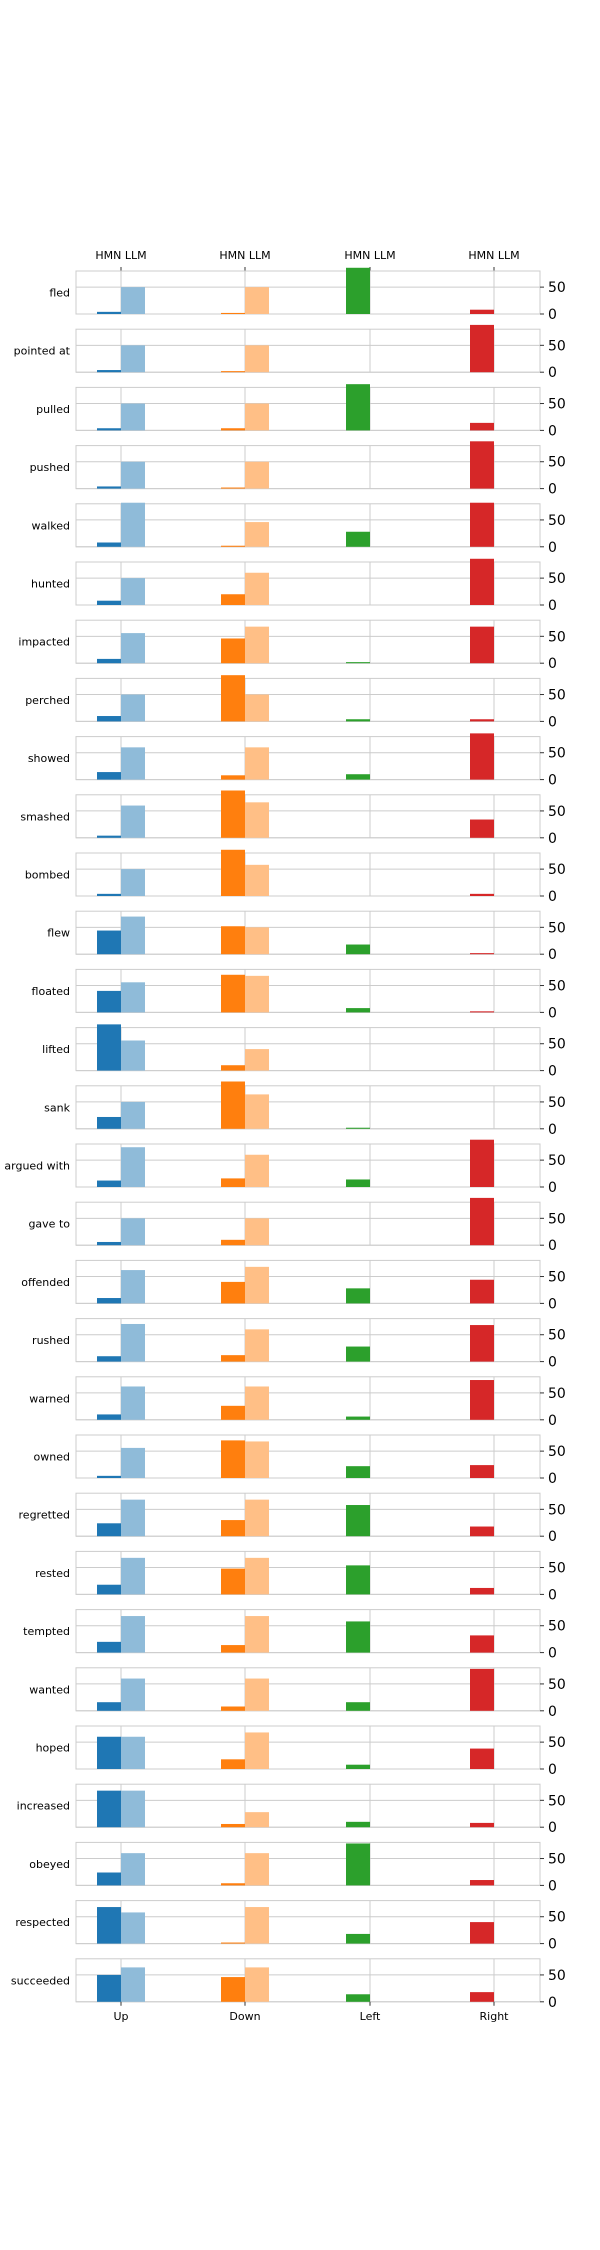 The width and height of the screenshot is (600, 2250). What do you see at coordinates (50, 467) in the screenshot?
I see `panel-label: pushed` at bounding box center [50, 467].